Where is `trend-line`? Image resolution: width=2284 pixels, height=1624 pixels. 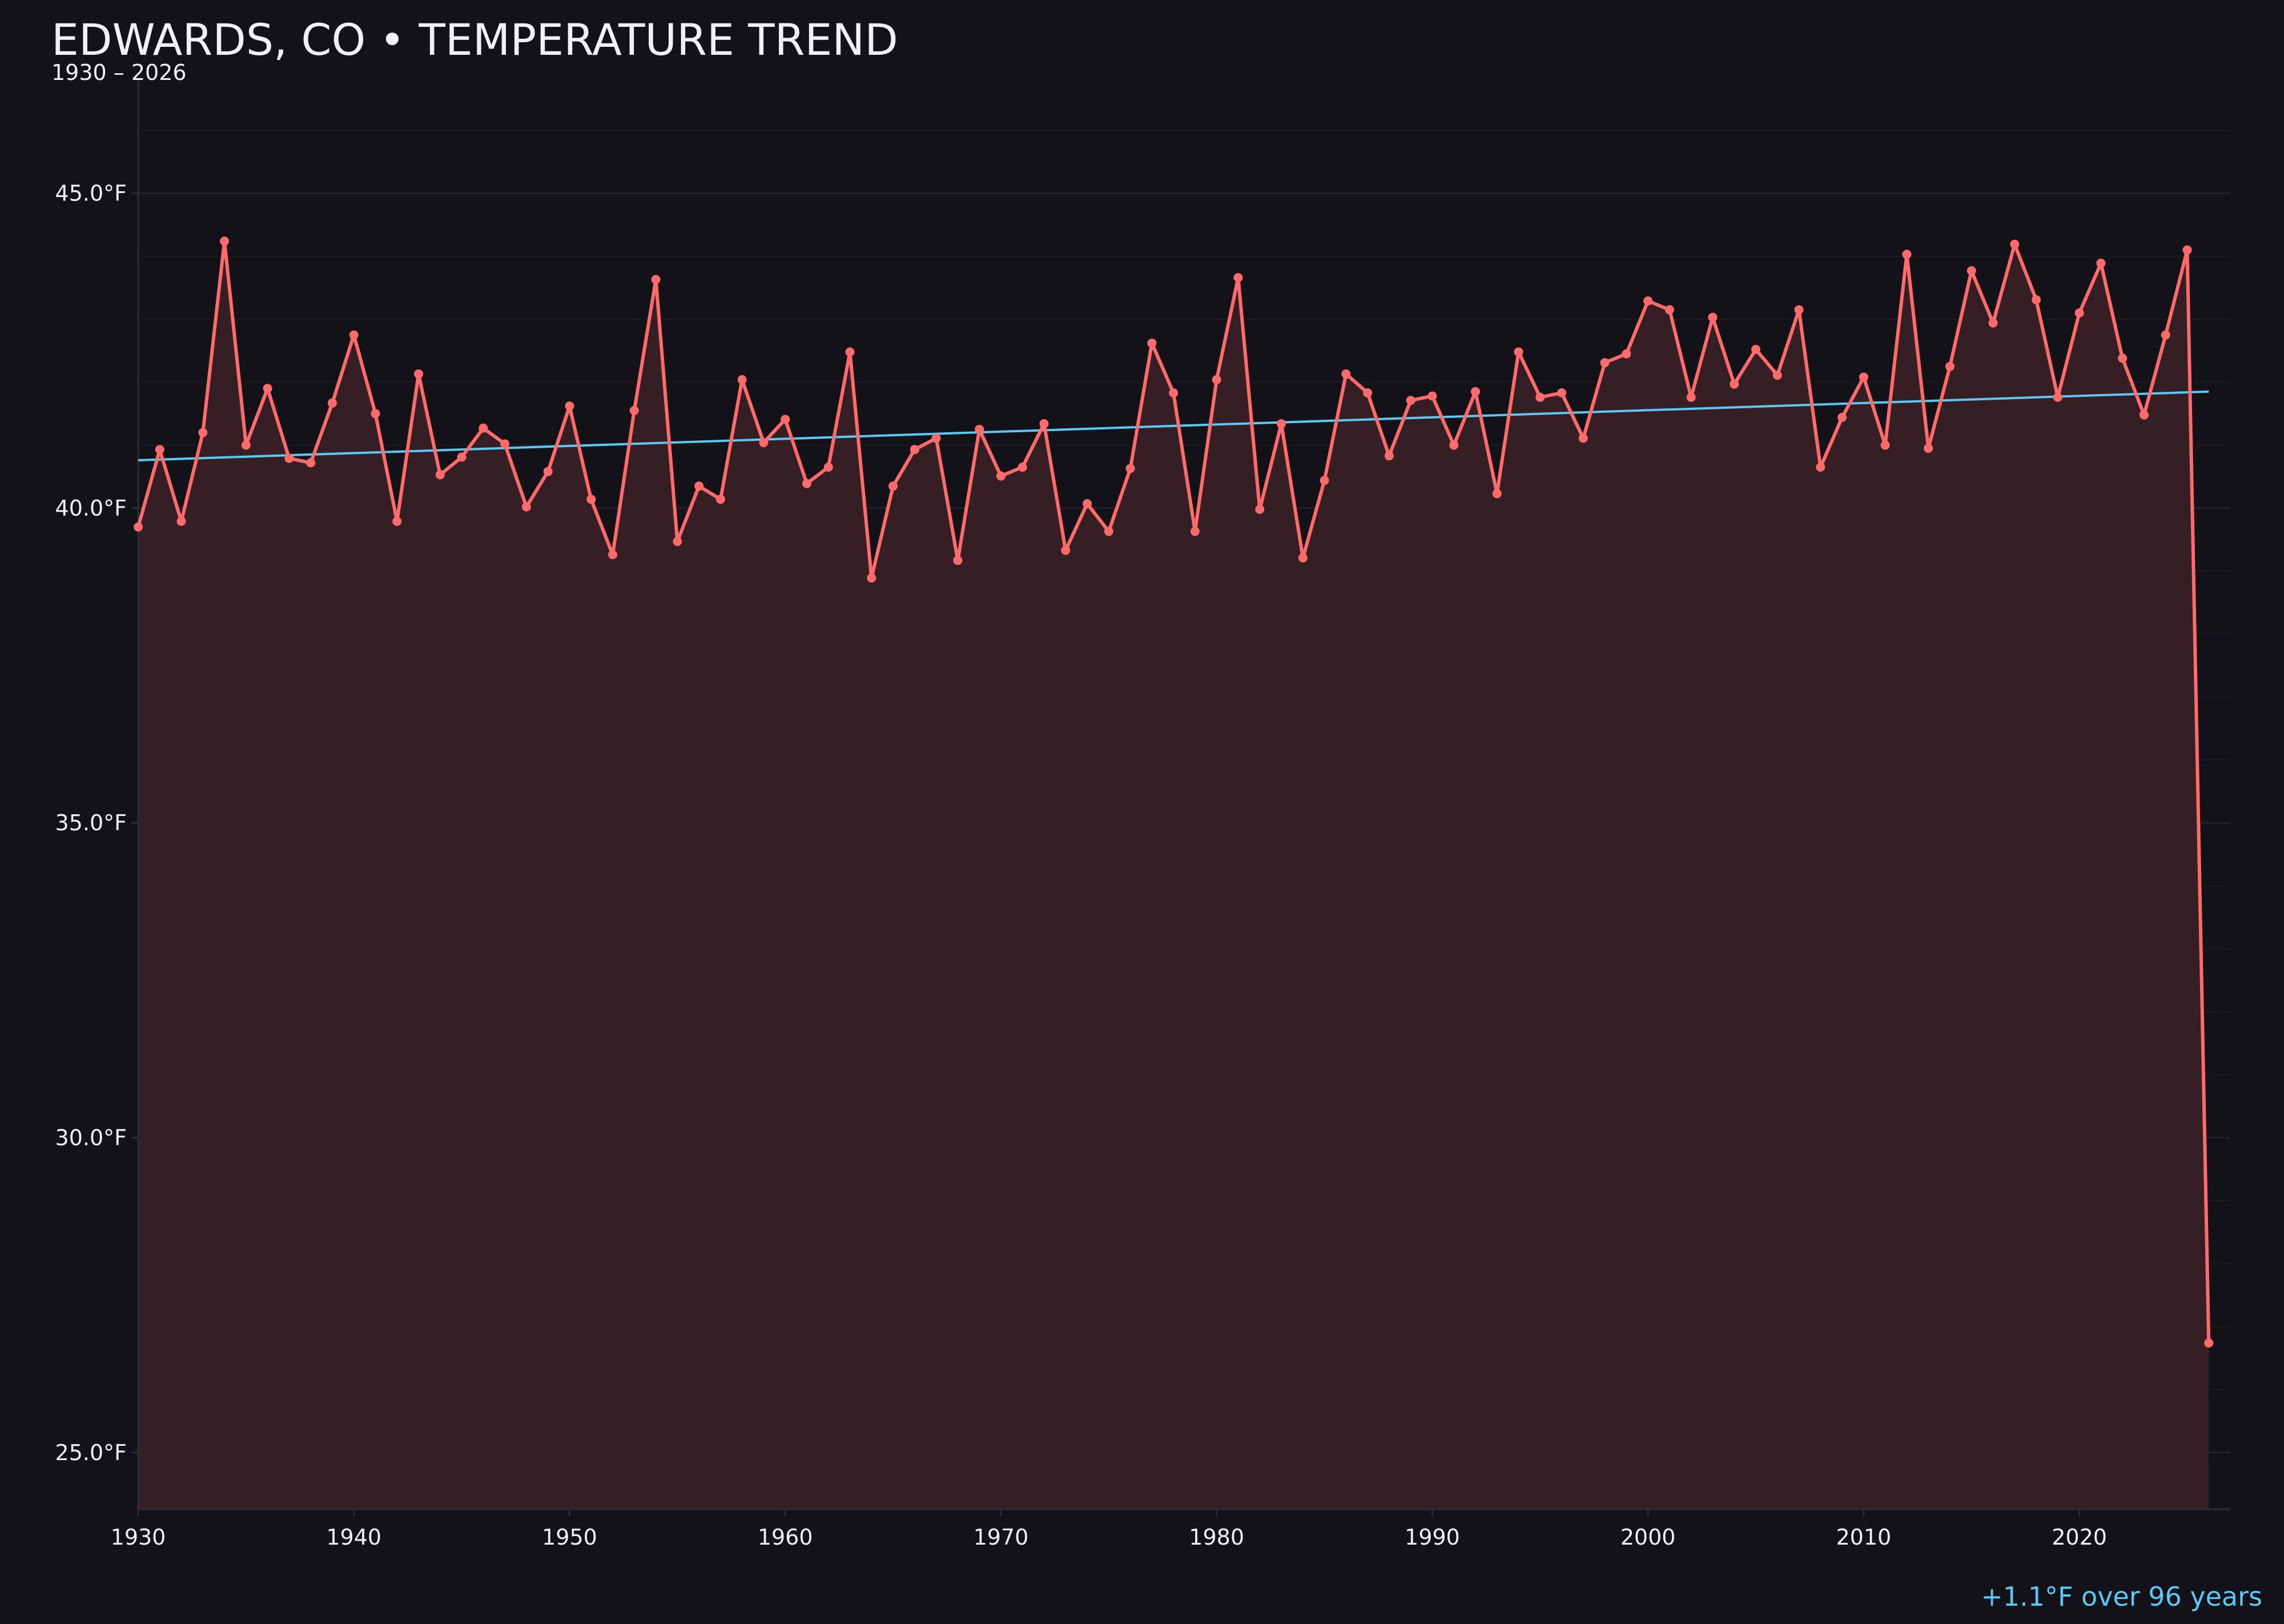
trend-line is located at coordinates (1173, 425).